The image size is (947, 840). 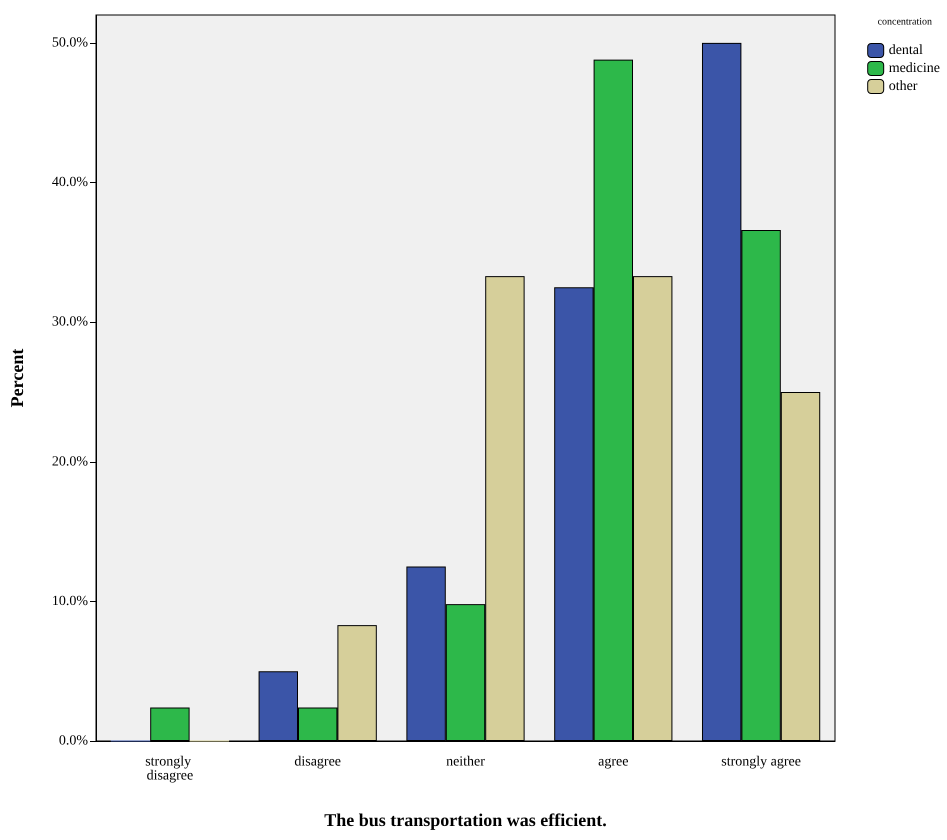 I want to click on legend-title: concentration, so click(x=905, y=22).